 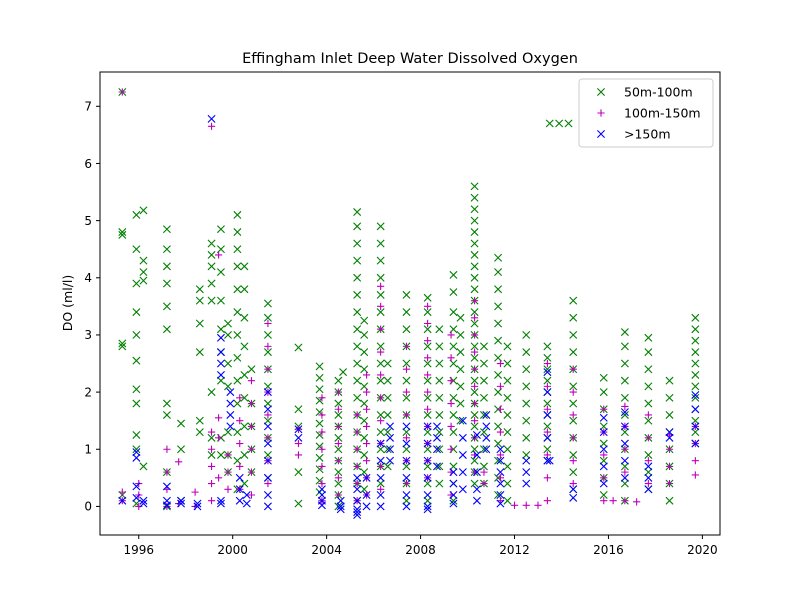 What do you see at coordinates (88, 507) in the screenshot?
I see `y-tick-label: 0` at bounding box center [88, 507].